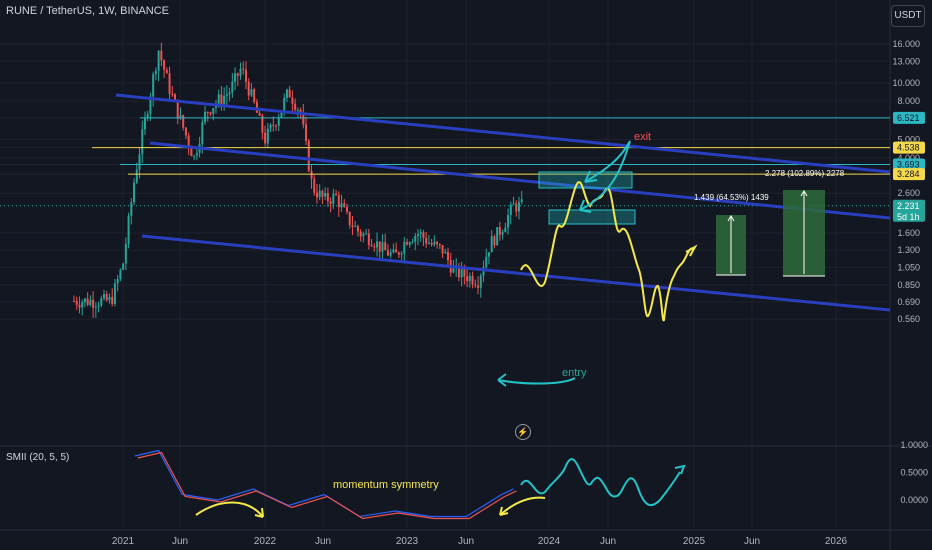 The image size is (932, 550). What do you see at coordinates (908, 158) in the screenshot?
I see `price-tick-label: 4.000` at bounding box center [908, 158].